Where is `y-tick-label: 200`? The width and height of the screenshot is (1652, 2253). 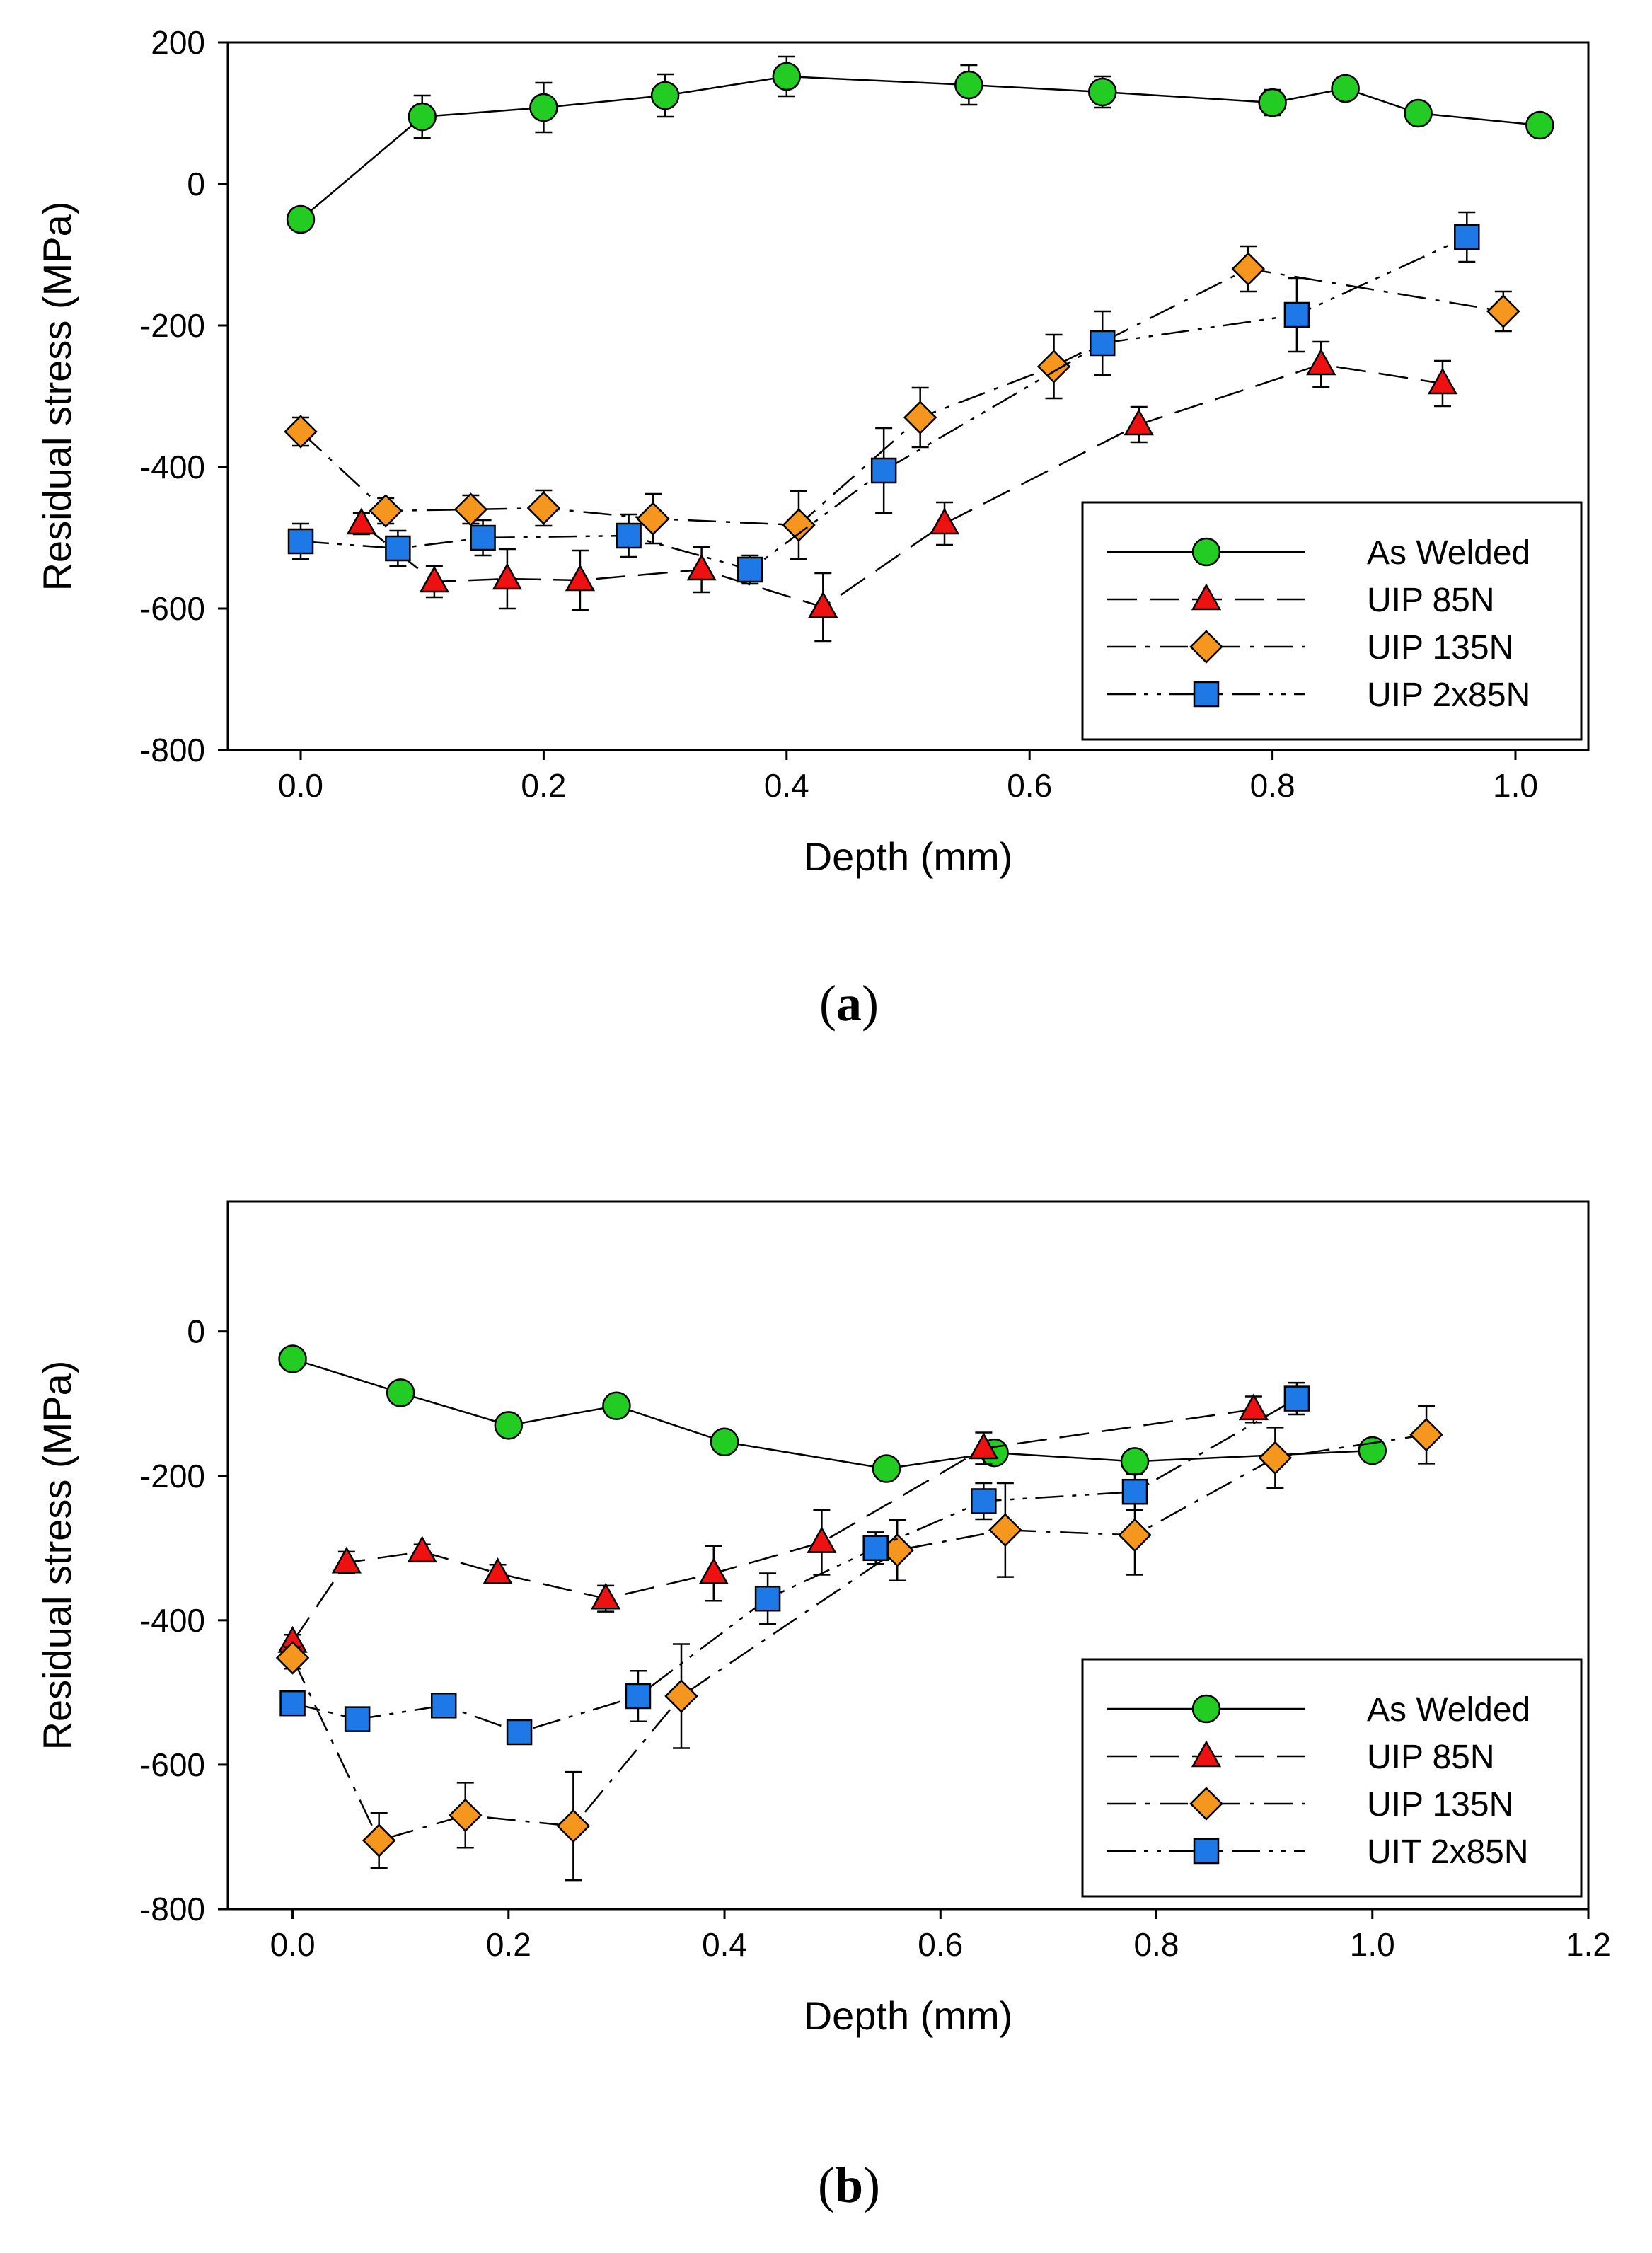
y-tick-label: 200 is located at coordinates (178, 42).